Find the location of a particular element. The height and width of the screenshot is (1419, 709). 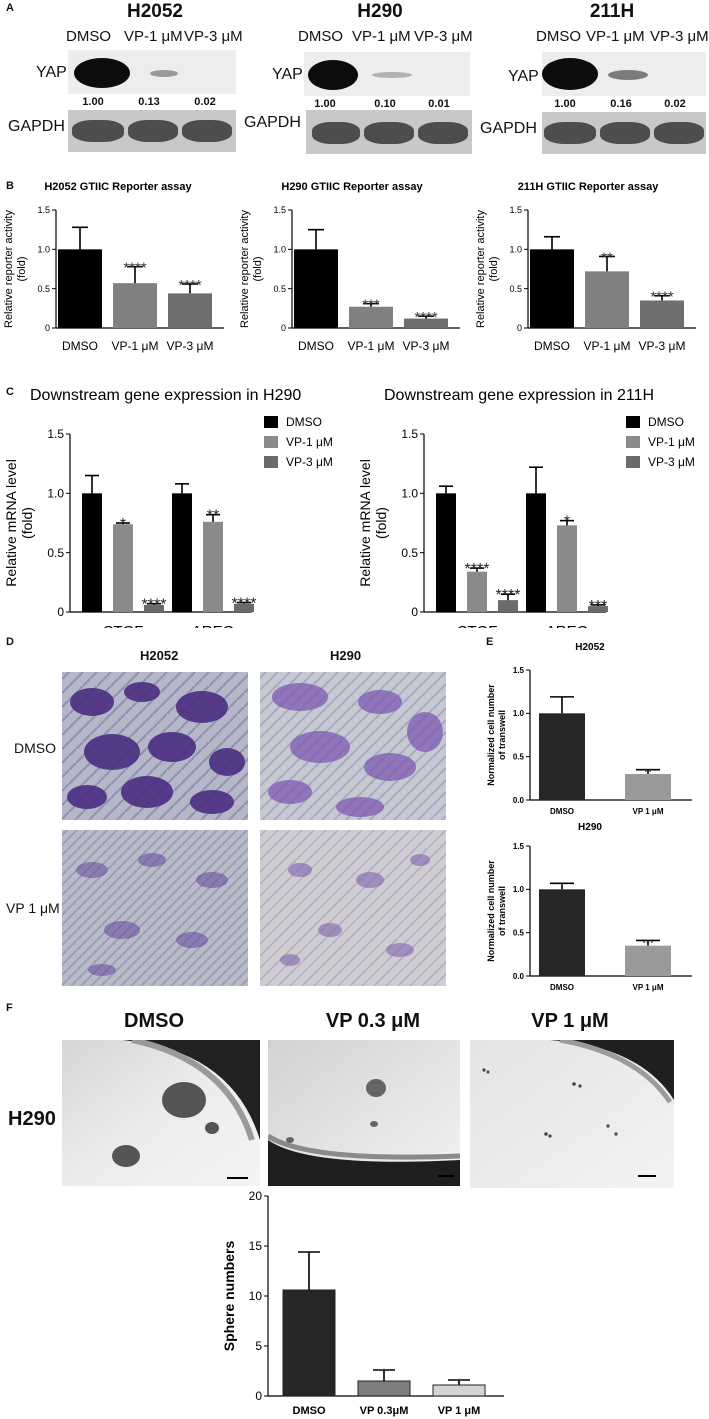

panel-d-letter: D is located at coordinates (10, 642).